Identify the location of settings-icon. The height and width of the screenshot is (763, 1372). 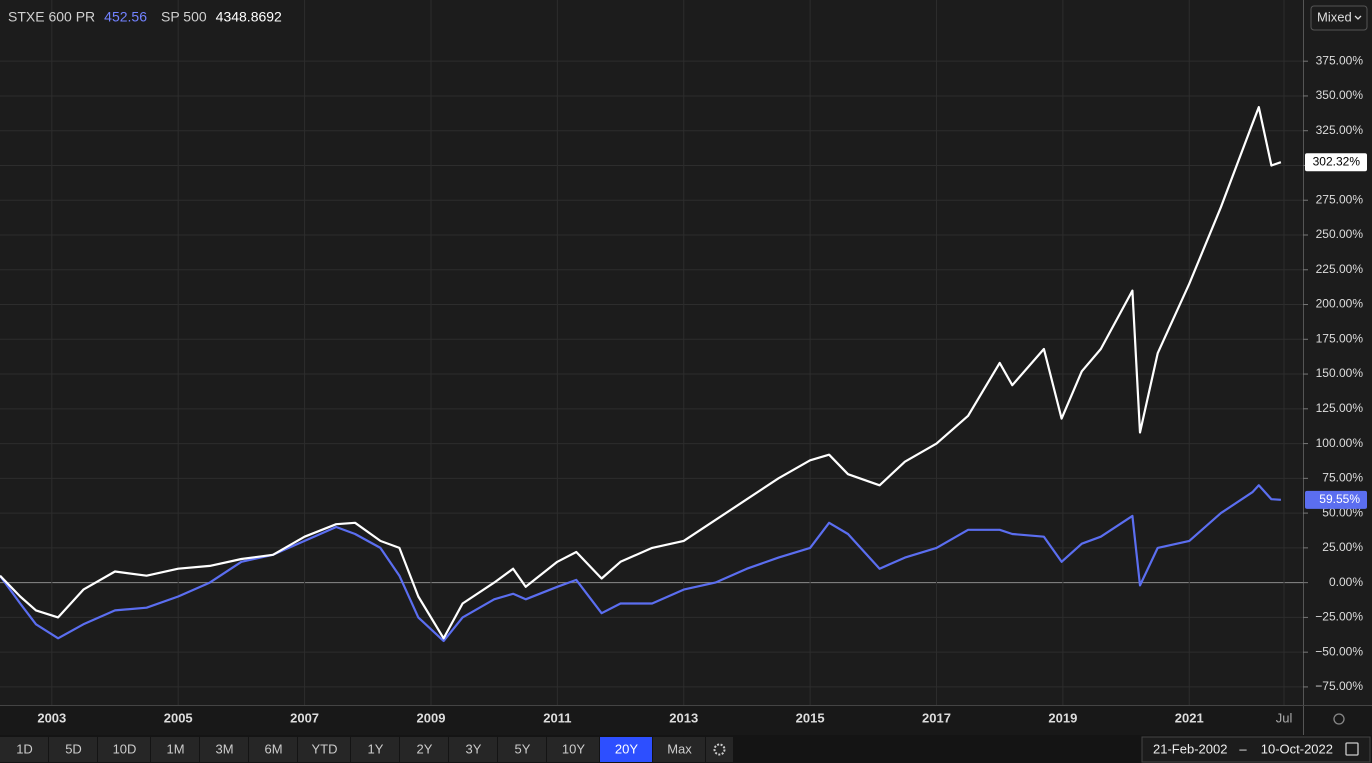
(1339, 719).